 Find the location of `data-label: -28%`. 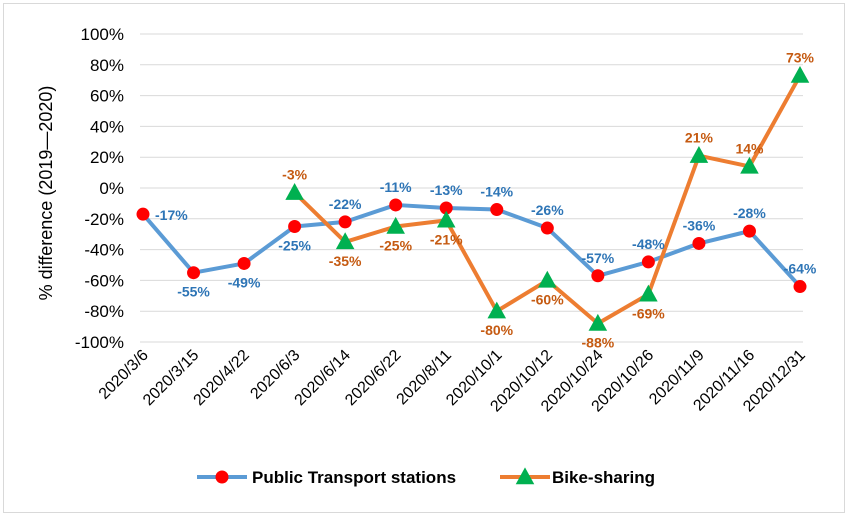

data-label: -28% is located at coordinates (749, 213).